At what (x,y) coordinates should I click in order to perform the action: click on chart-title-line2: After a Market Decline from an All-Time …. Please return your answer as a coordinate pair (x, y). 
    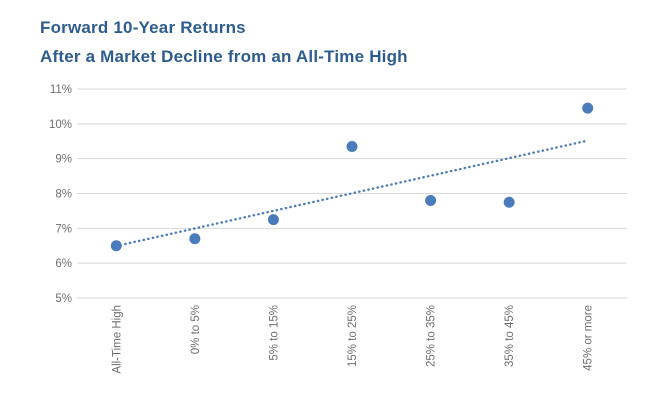
    Looking at the image, I should click on (224, 56).